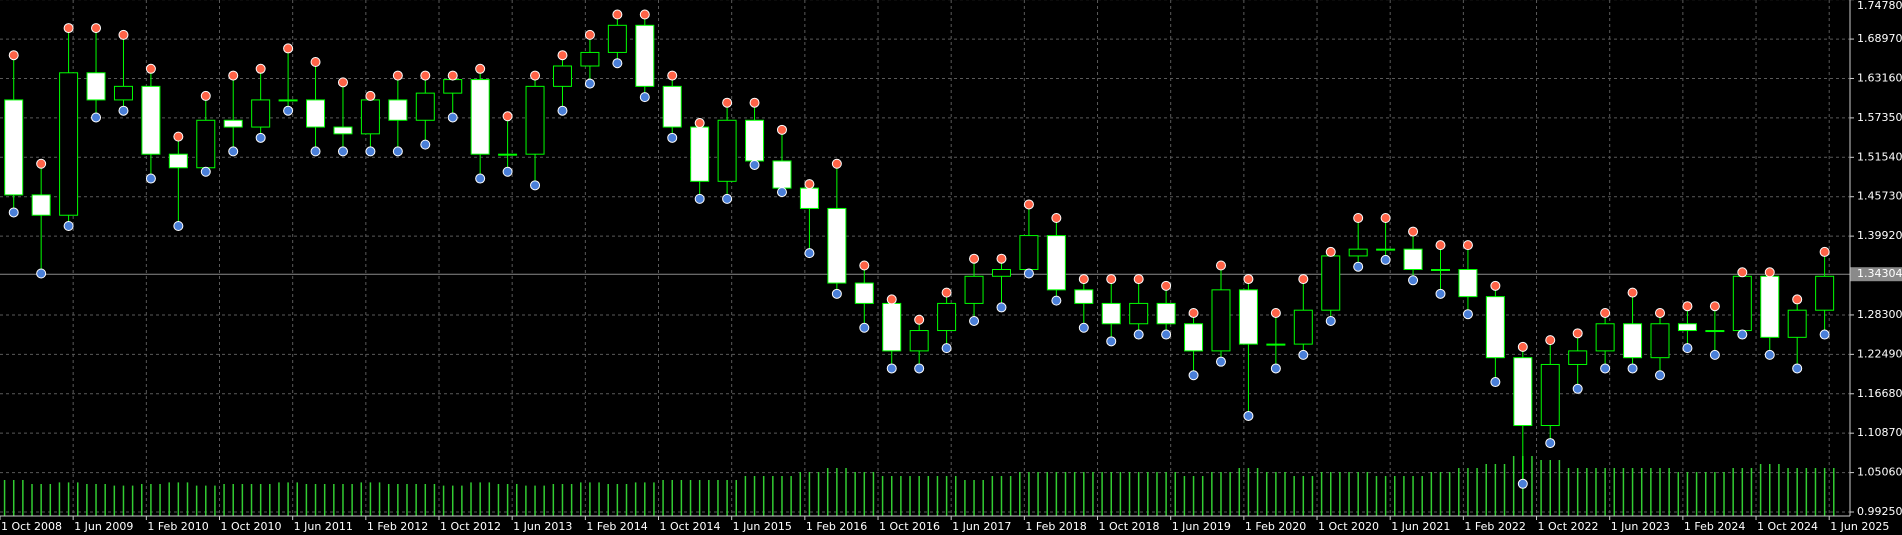 The width and height of the screenshot is (1902, 535). I want to click on y-tick-label: 1.22490, so click(1879, 353).